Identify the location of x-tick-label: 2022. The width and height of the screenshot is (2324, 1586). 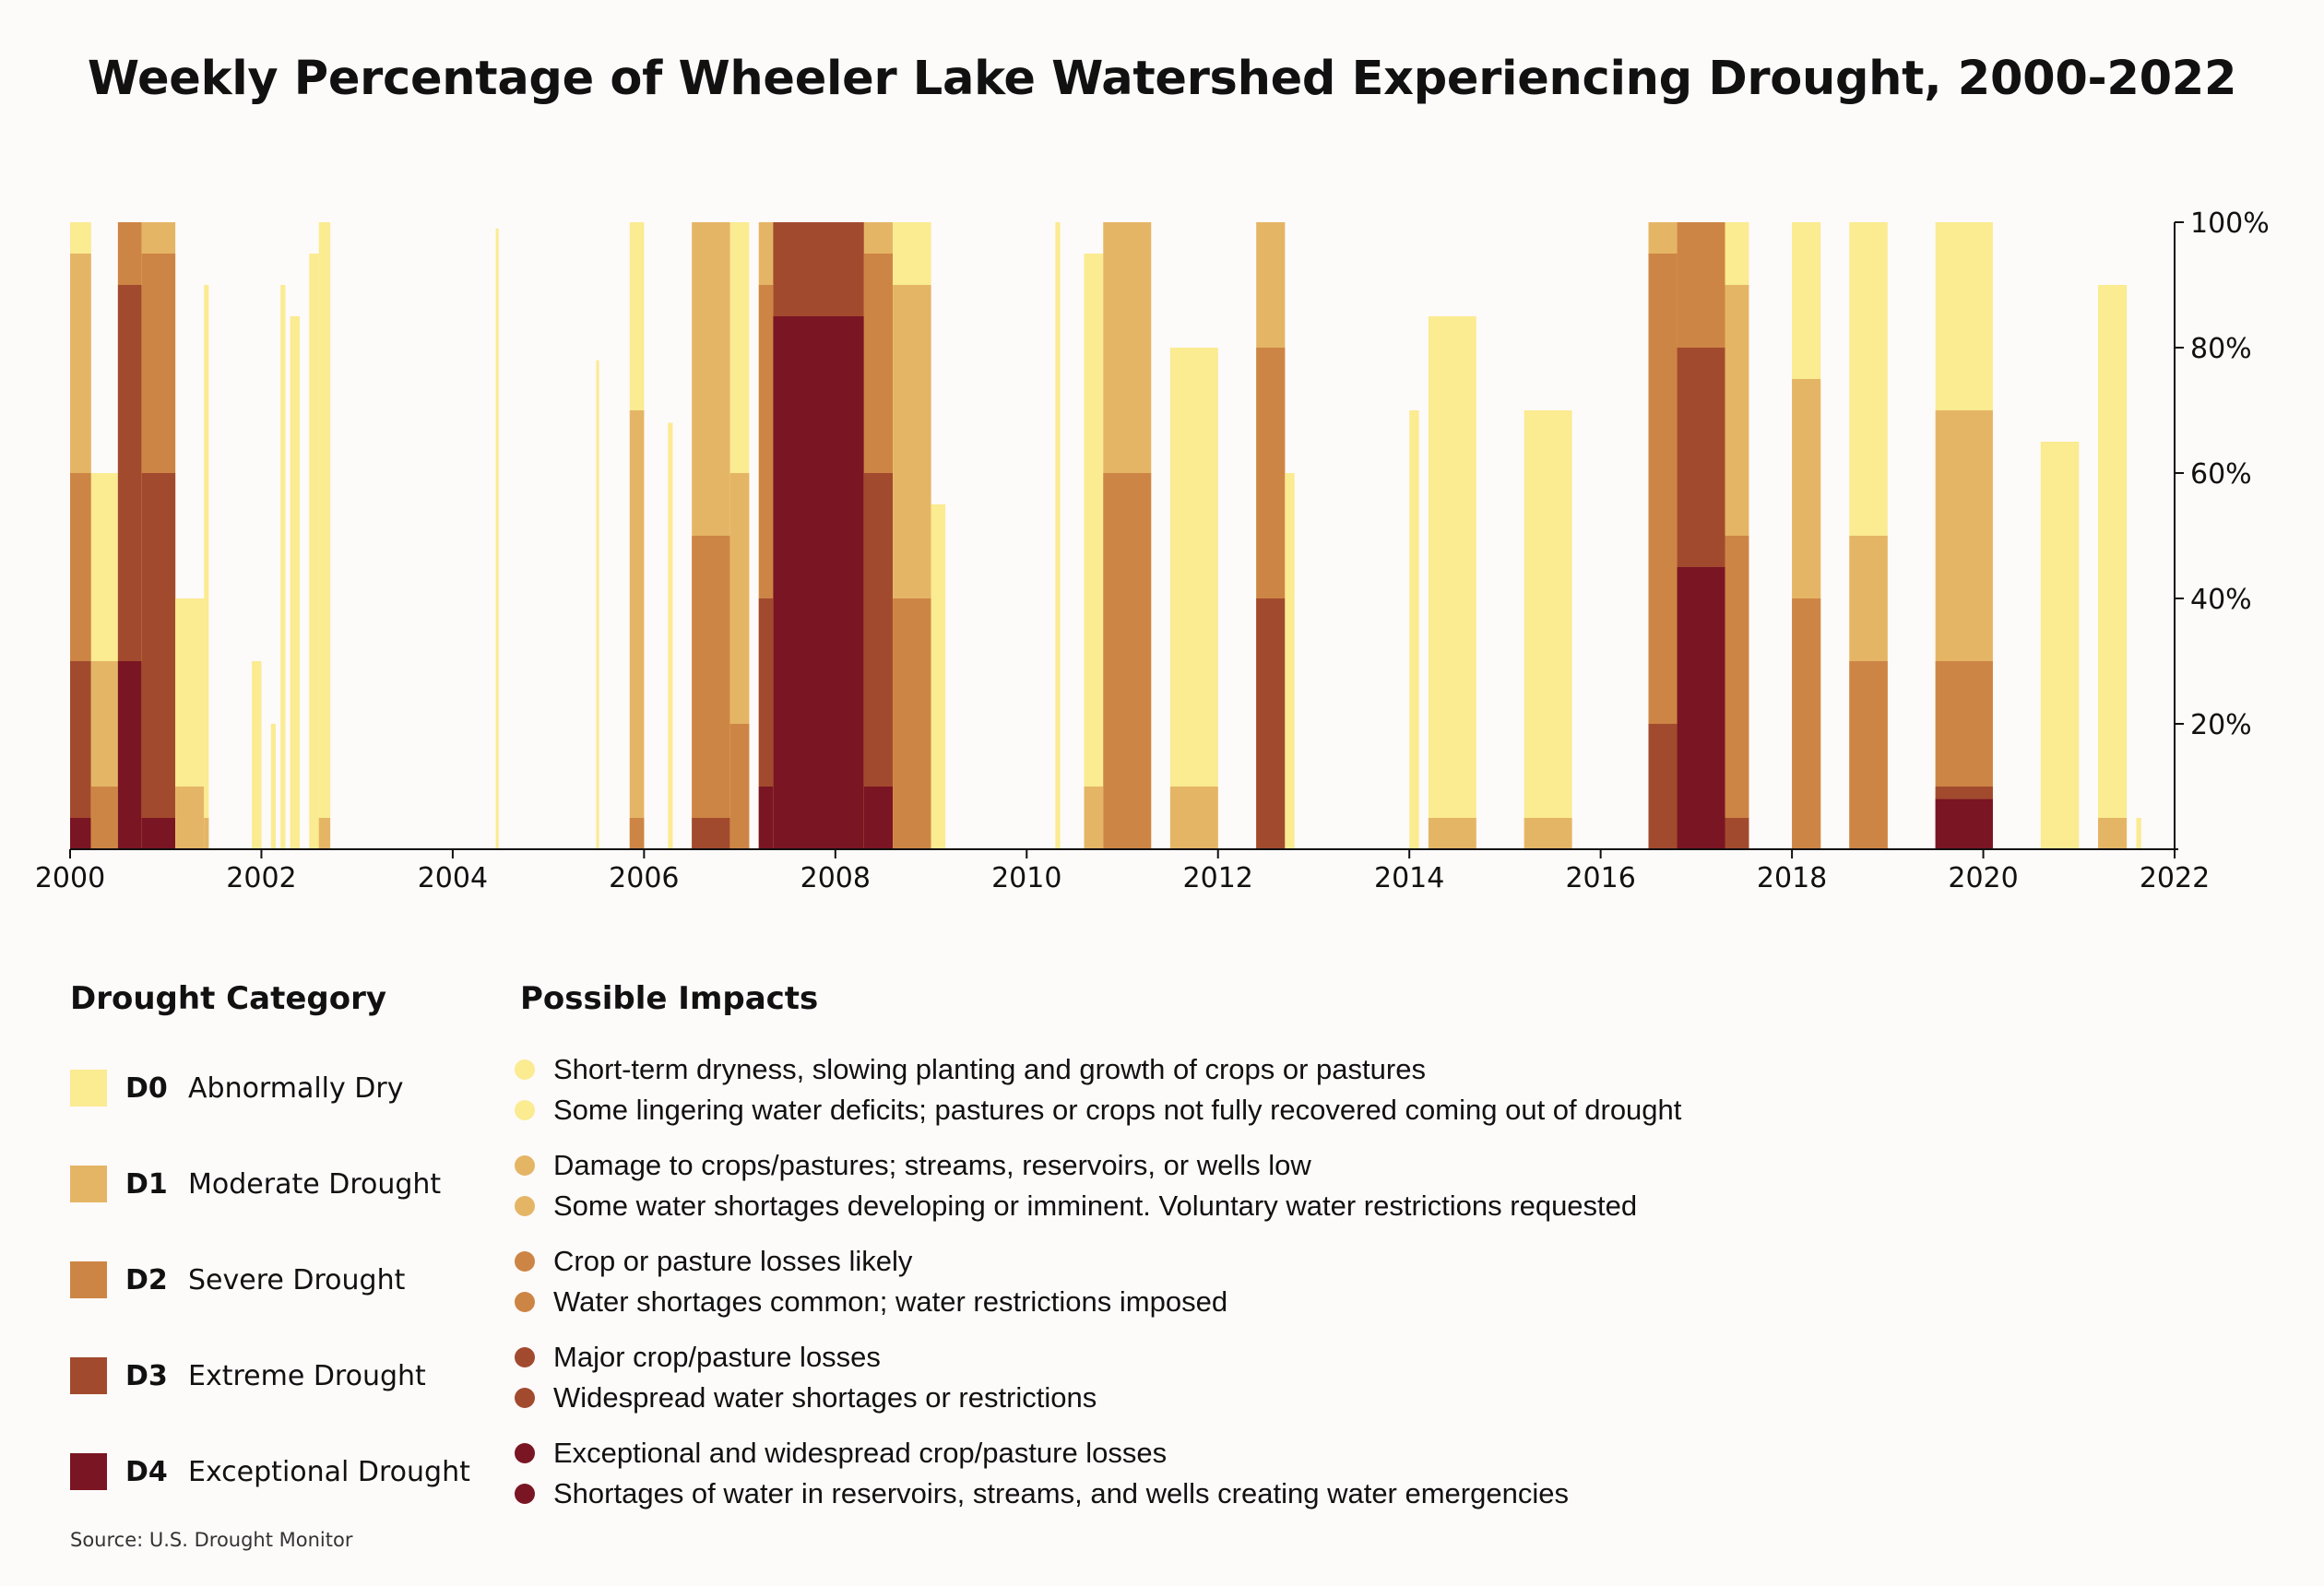
(2175, 878).